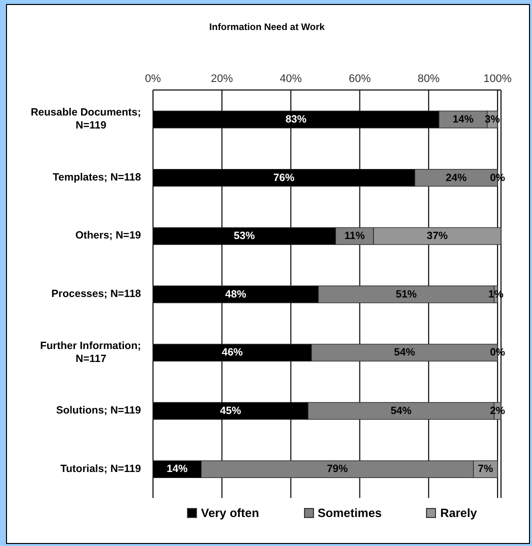  I want to click on legend-label: Very often, so click(230, 513).